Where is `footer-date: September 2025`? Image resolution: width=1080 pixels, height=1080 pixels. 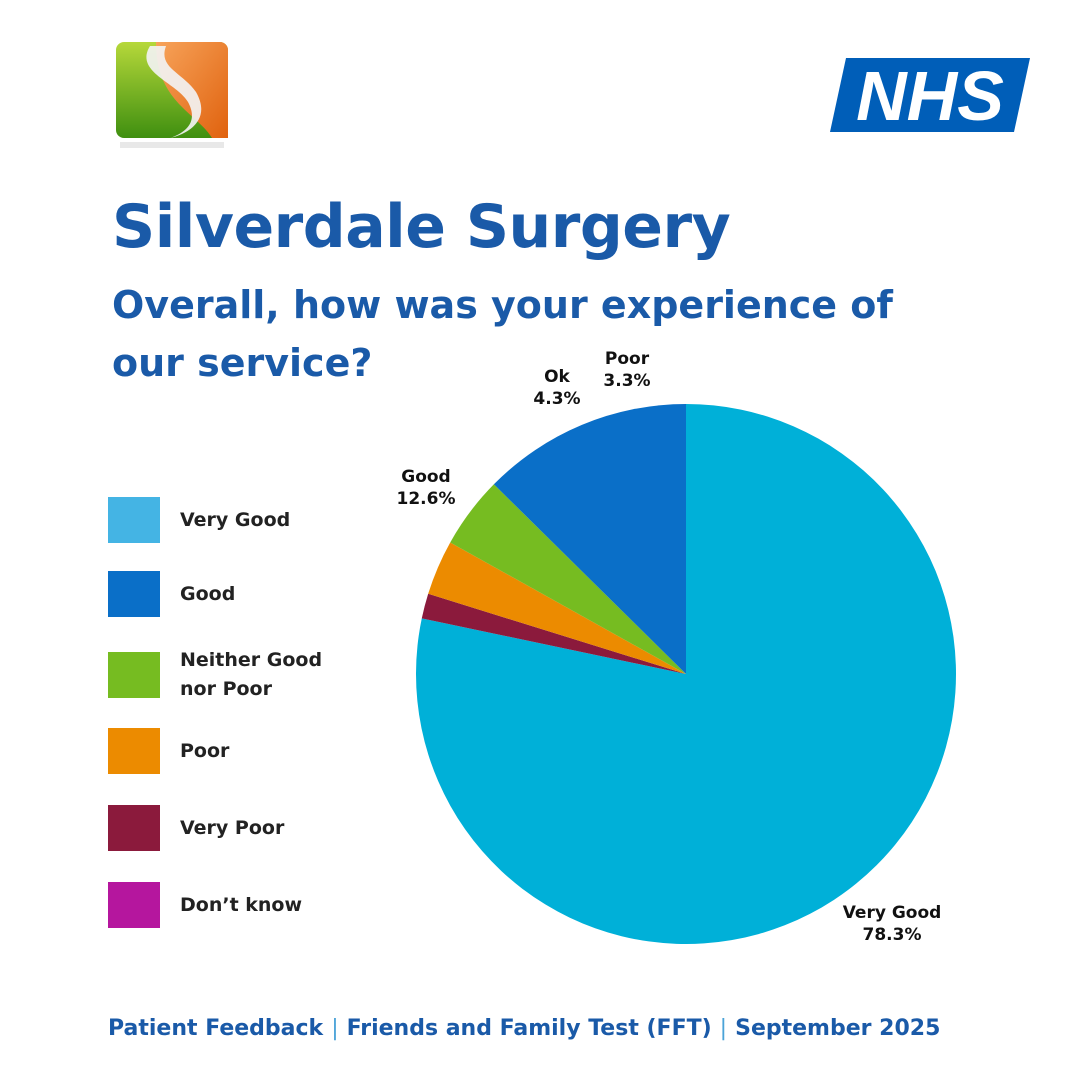 footer-date: September 2025 is located at coordinates (838, 1028).